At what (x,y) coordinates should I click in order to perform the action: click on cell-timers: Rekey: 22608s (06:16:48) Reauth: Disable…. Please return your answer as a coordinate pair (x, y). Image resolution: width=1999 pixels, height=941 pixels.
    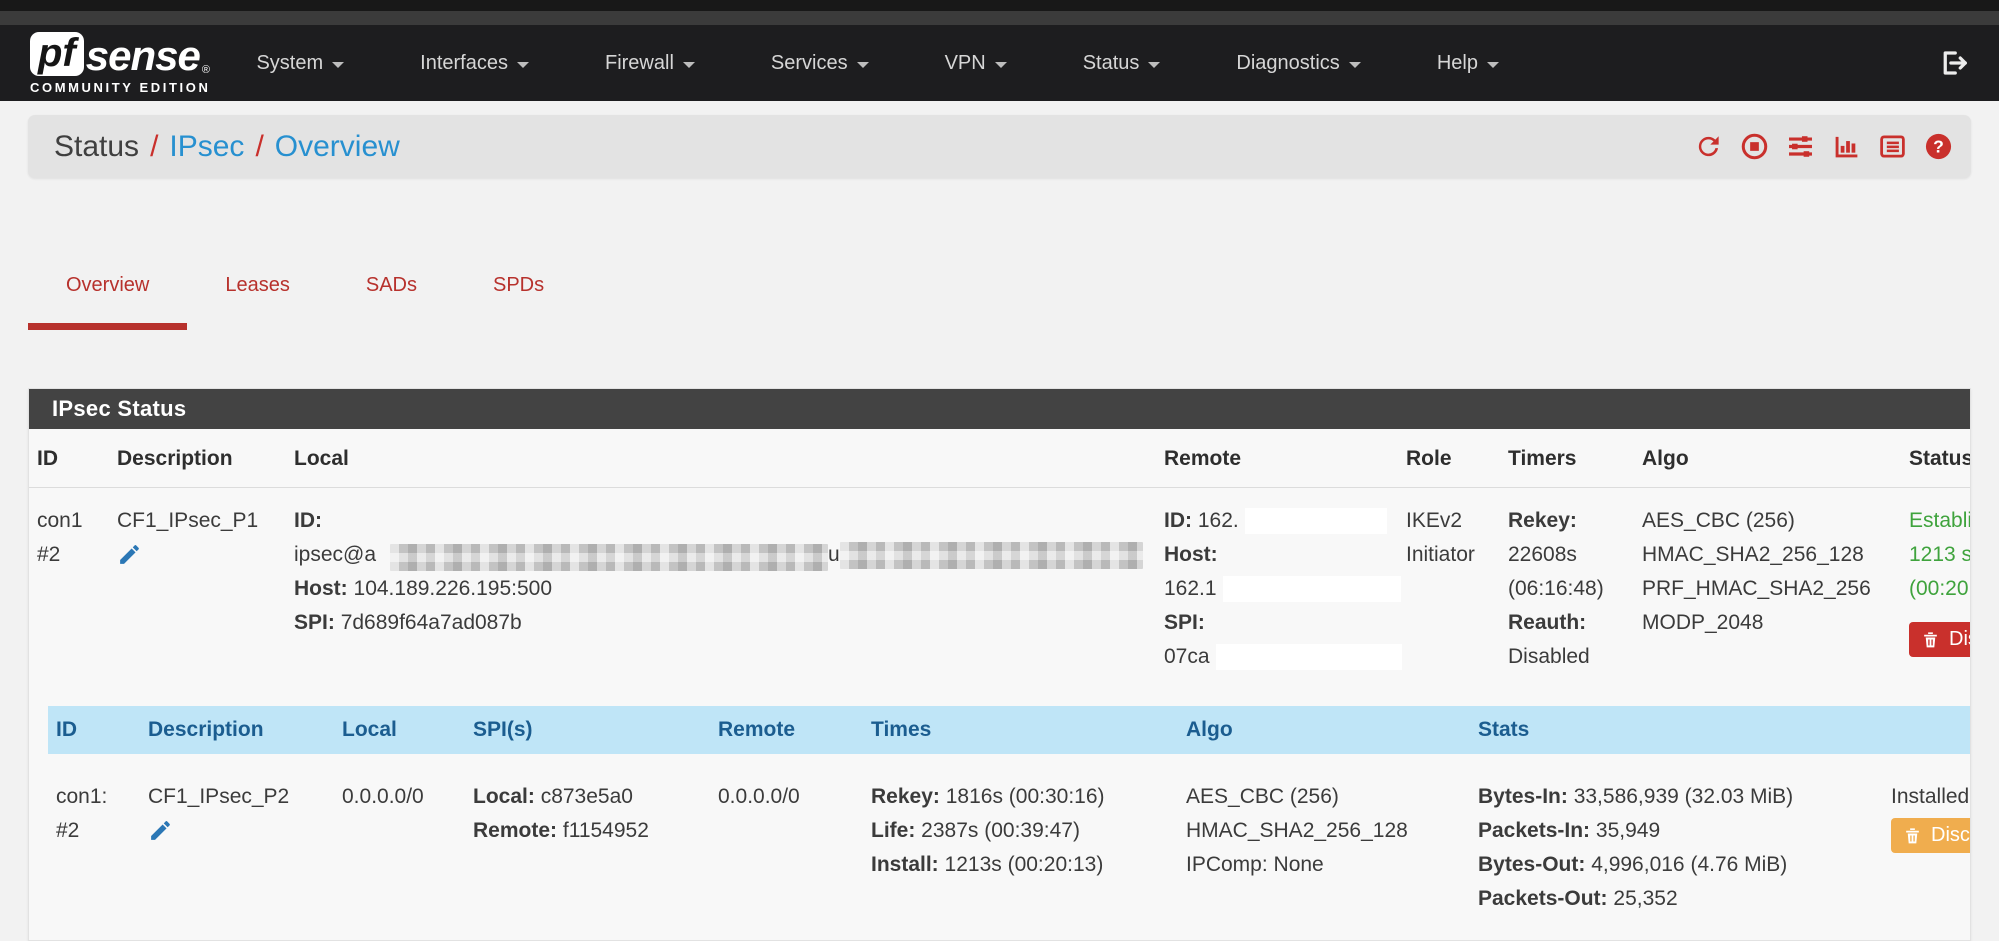
    Looking at the image, I should click on (1567, 592).